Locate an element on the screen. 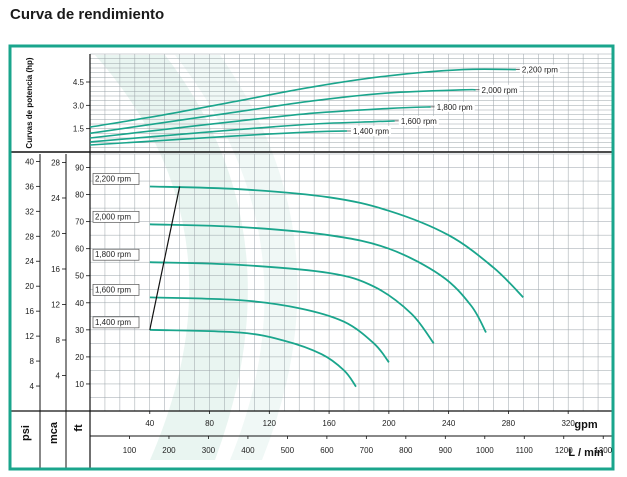 The image size is (627, 477). psi-tick-label: 32 is located at coordinates (29, 211).